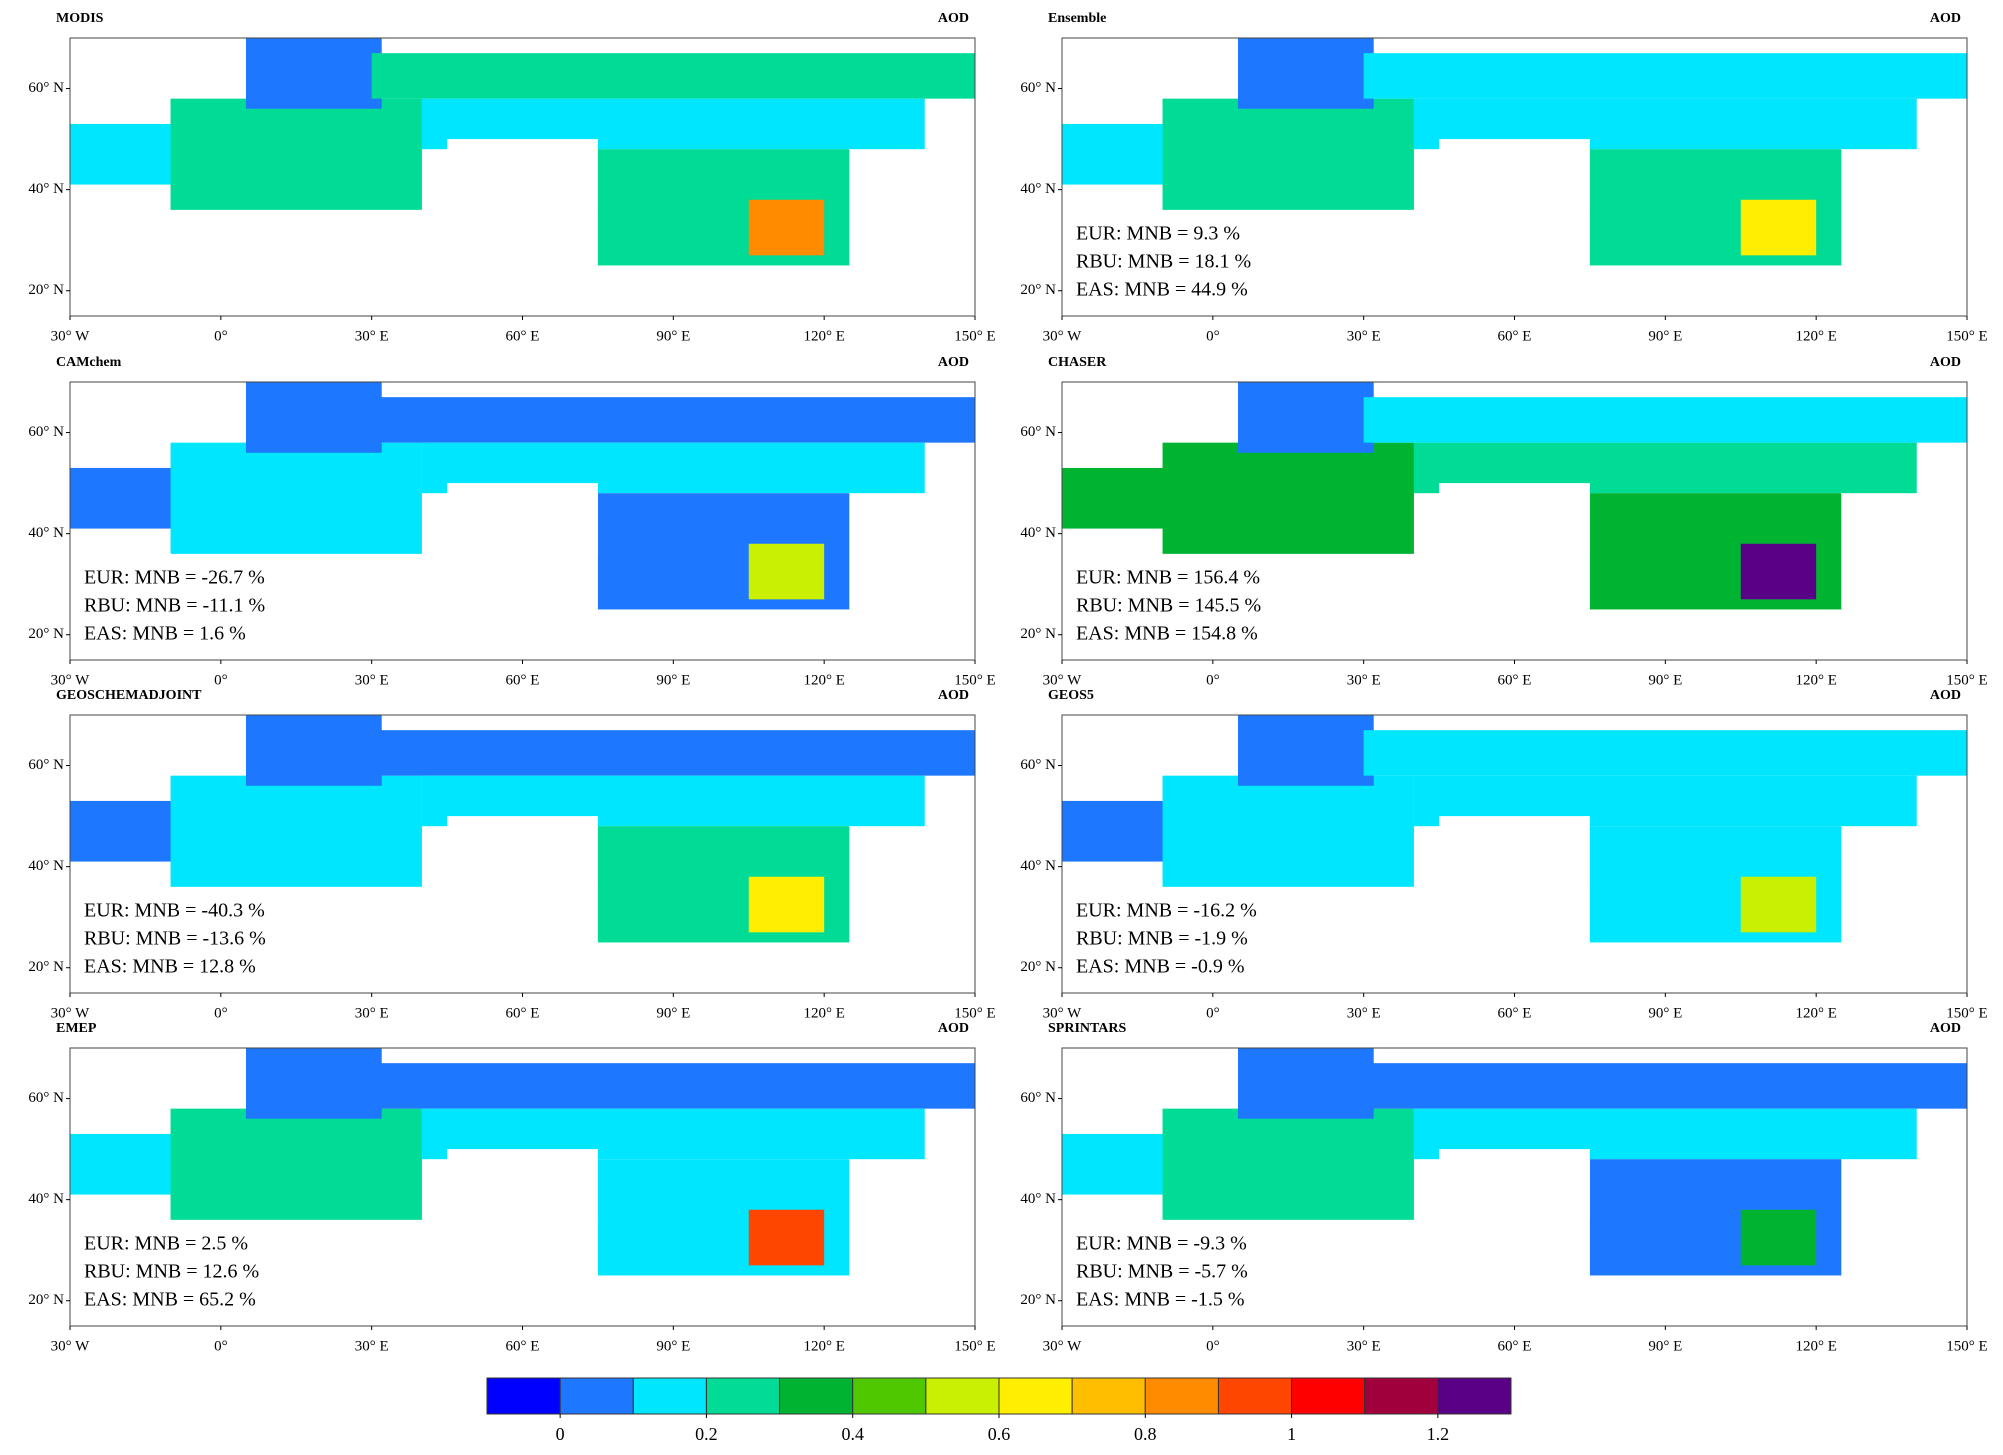  What do you see at coordinates (1162, 939) in the screenshot?
I see `mnb-stat: RBU: MNB = -1.9 %` at bounding box center [1162, 939].